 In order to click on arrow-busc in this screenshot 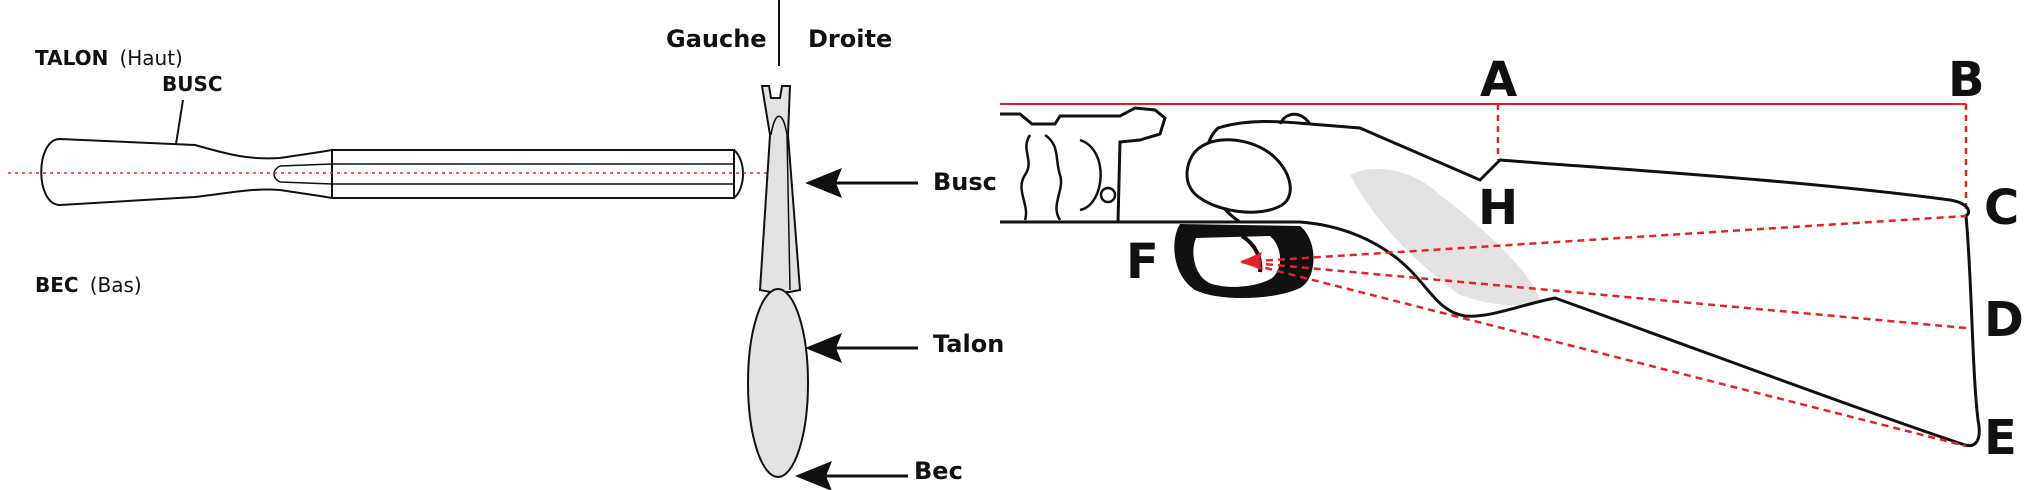, I will do `click(861, 183)`.